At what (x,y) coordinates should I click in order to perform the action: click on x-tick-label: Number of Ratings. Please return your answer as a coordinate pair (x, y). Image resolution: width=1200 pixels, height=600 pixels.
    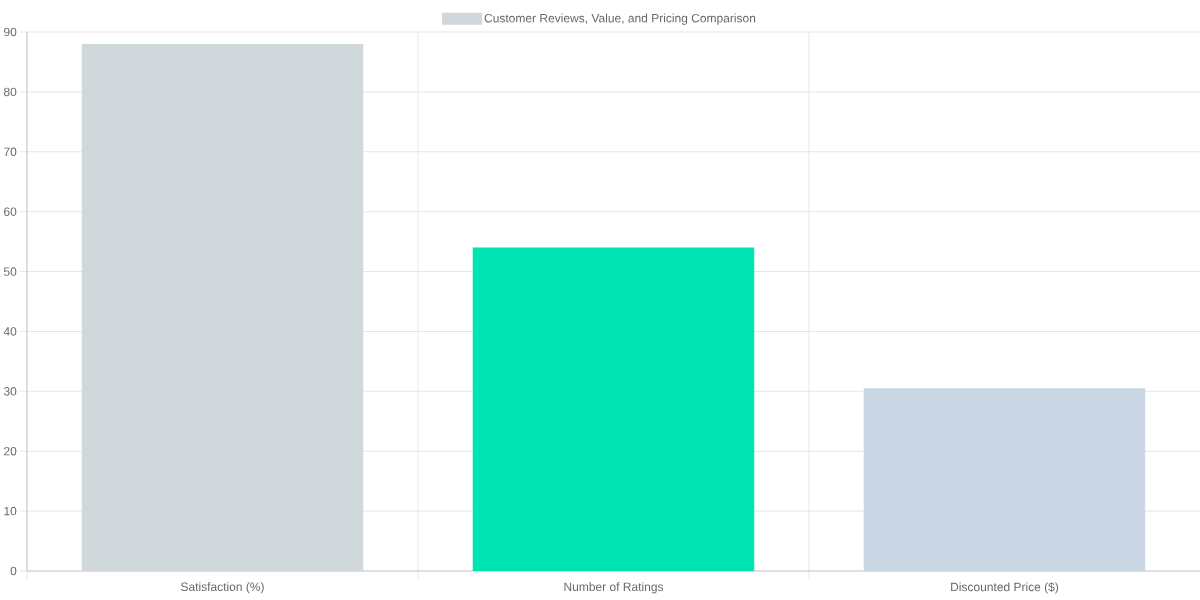
    Looking at the image, I should click on (614, 588).